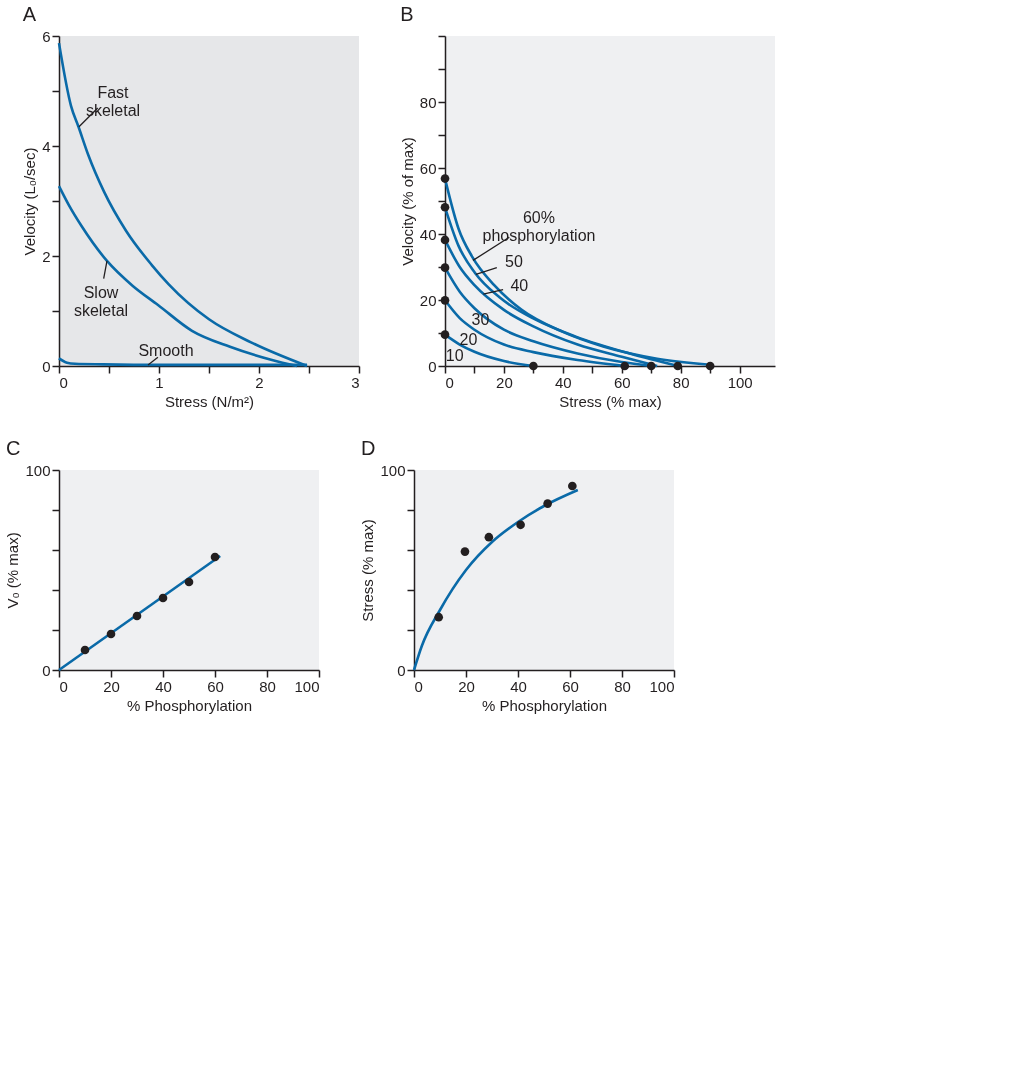  I want to click on x-tick-label: 1, so click(159, 382).